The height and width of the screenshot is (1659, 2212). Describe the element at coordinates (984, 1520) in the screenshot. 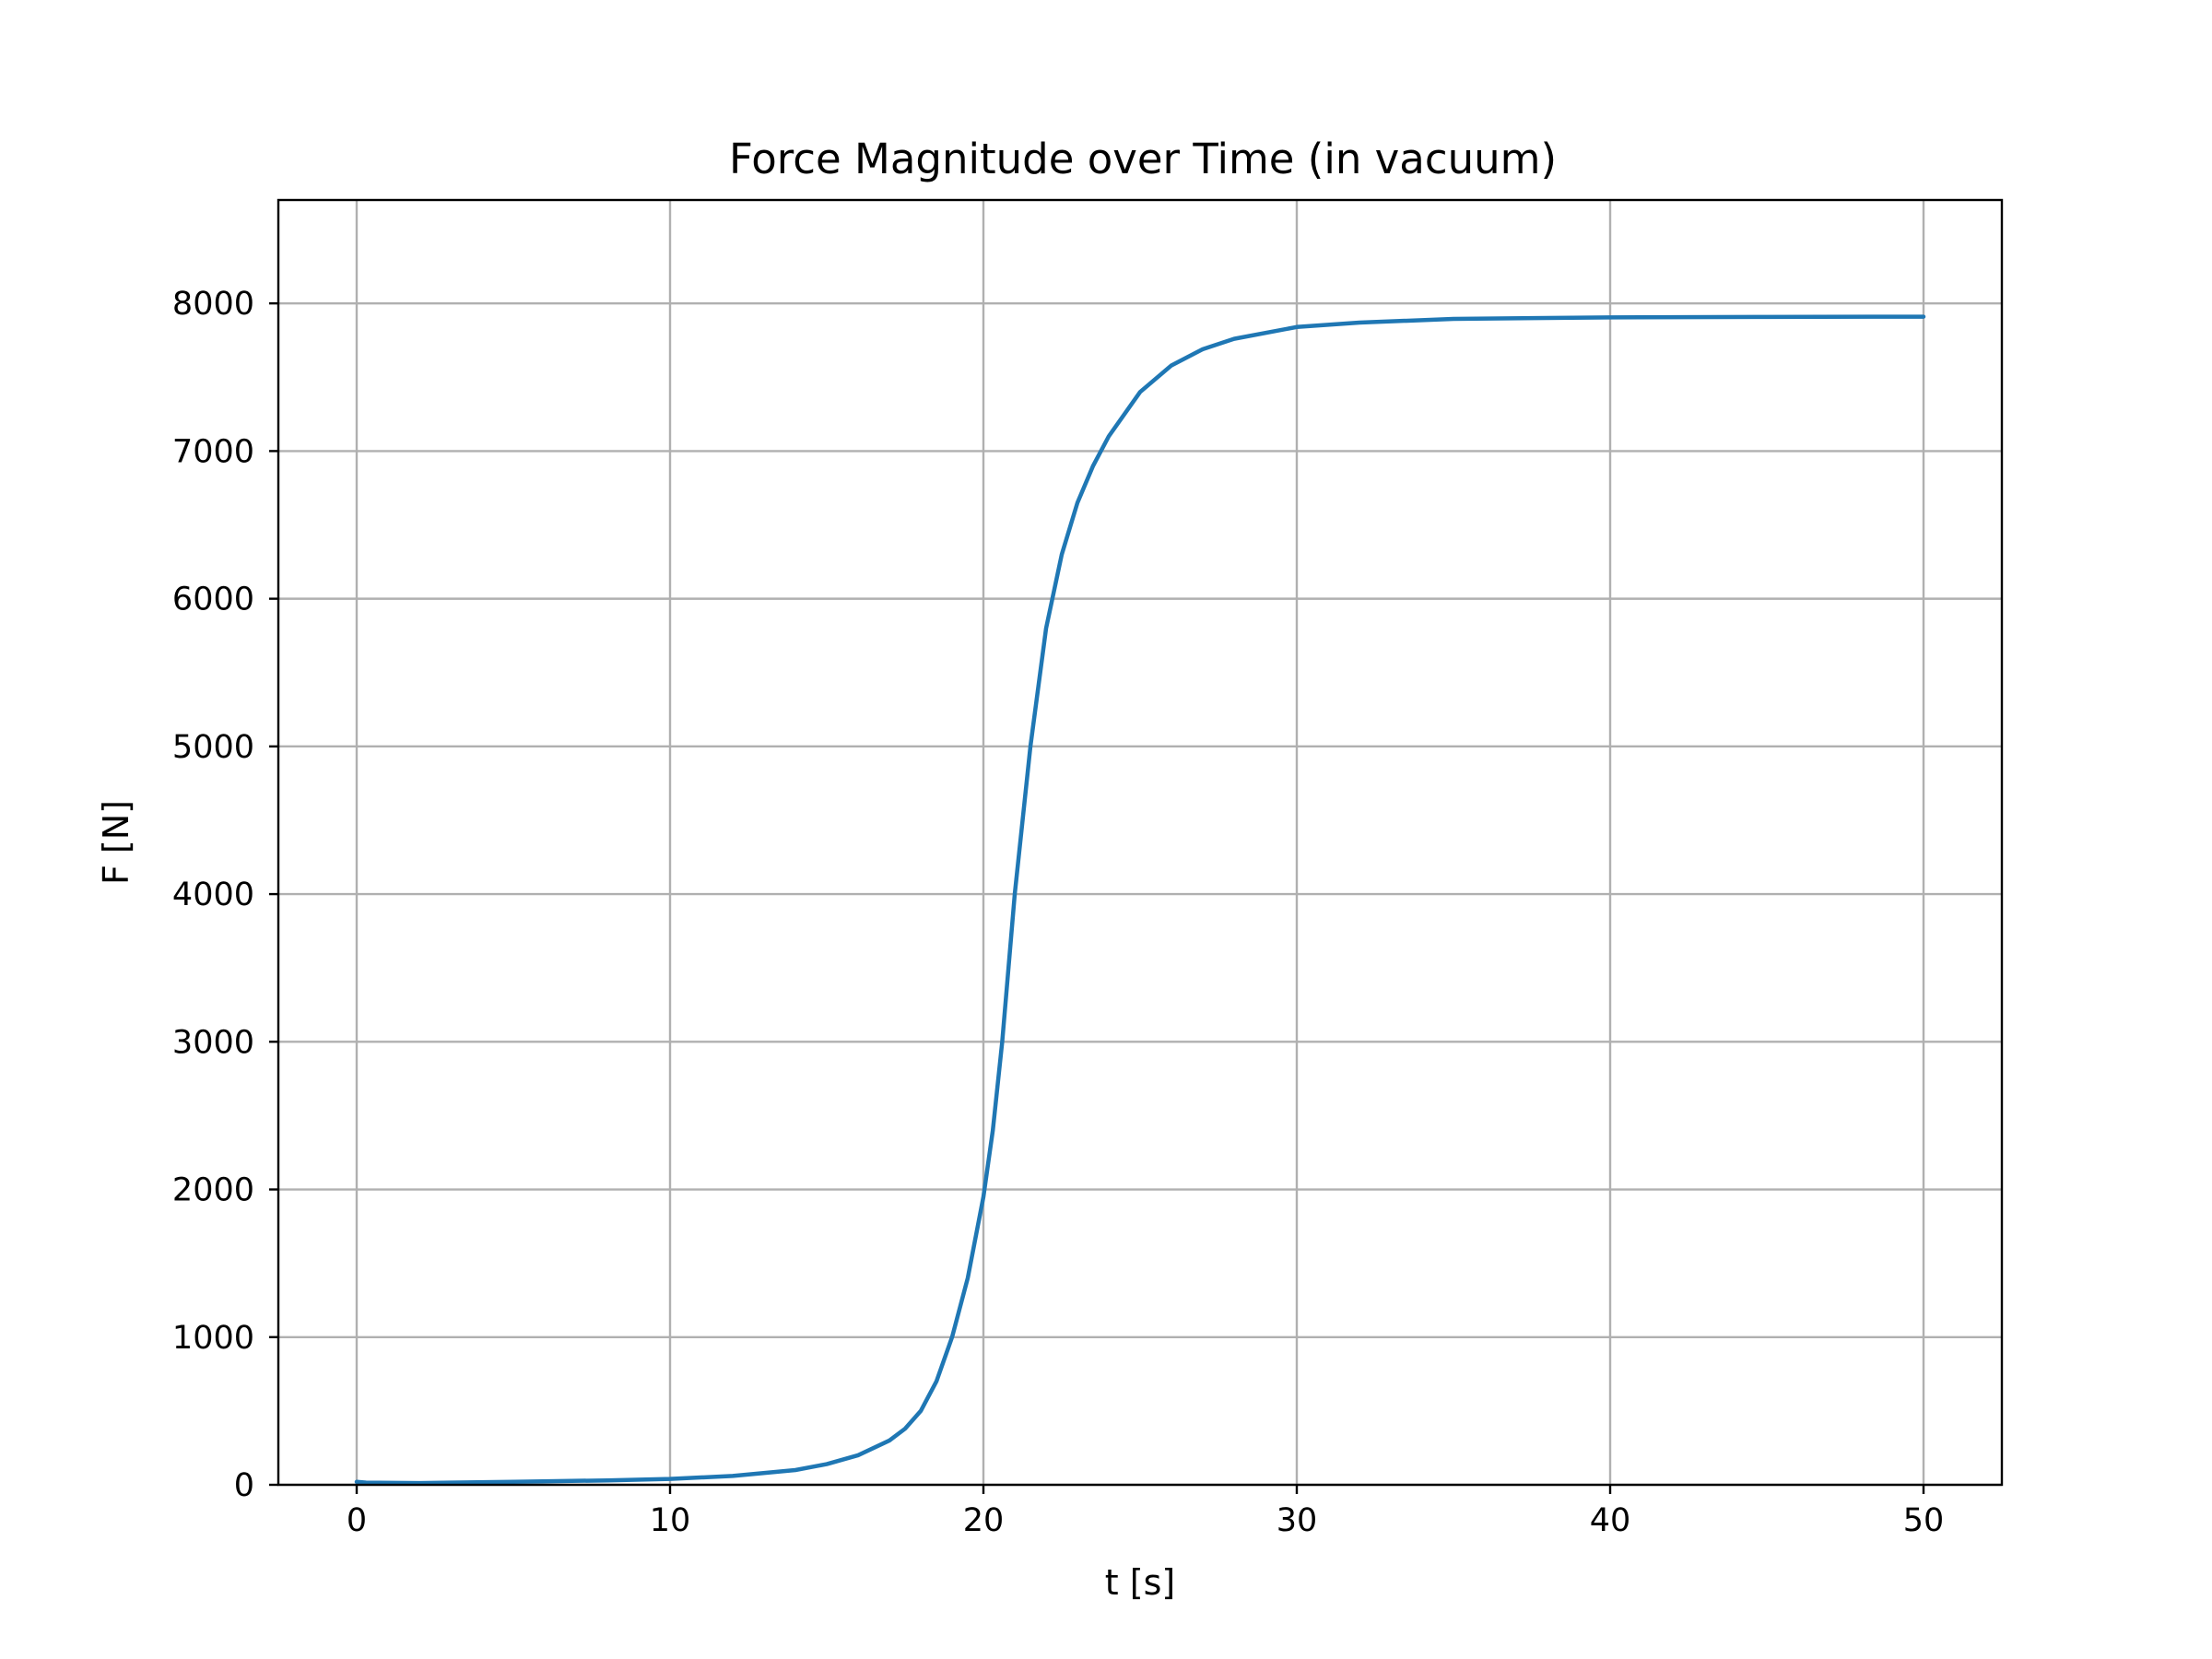

I see `x-tick-label: 20` at that location.